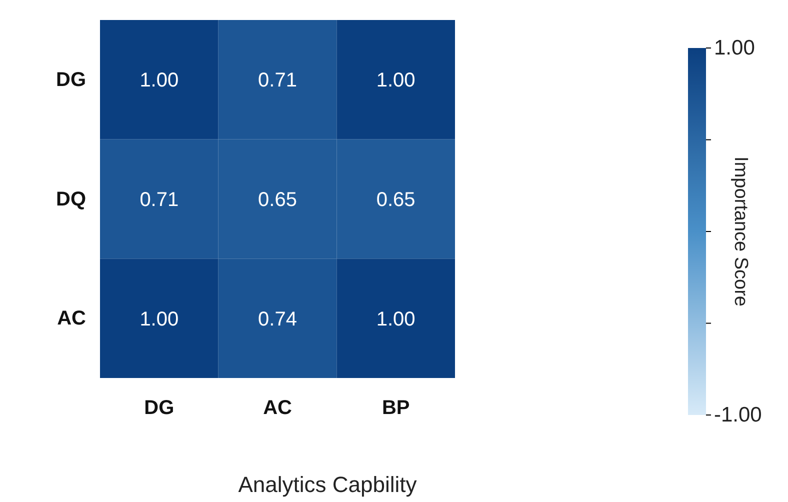 This screenshot has height=502, width=788. What do you see at coordinates (740, 231) in the screenshot?
I see `color-bar-title: Importance Score` at bounding box center [740, 231].